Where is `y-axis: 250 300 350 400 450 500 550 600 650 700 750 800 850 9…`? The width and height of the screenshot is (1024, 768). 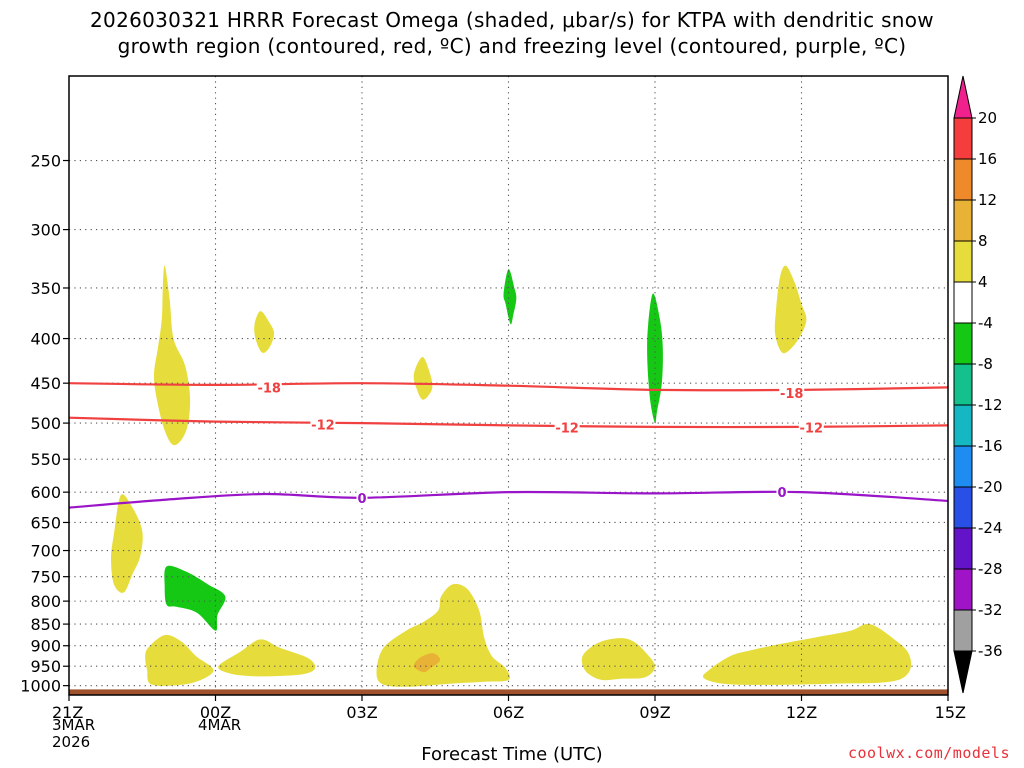
y-axis: 250 300 350 400 450 500 550 600 650 700 750 800 850 9… is located at coordinates (44, 424).